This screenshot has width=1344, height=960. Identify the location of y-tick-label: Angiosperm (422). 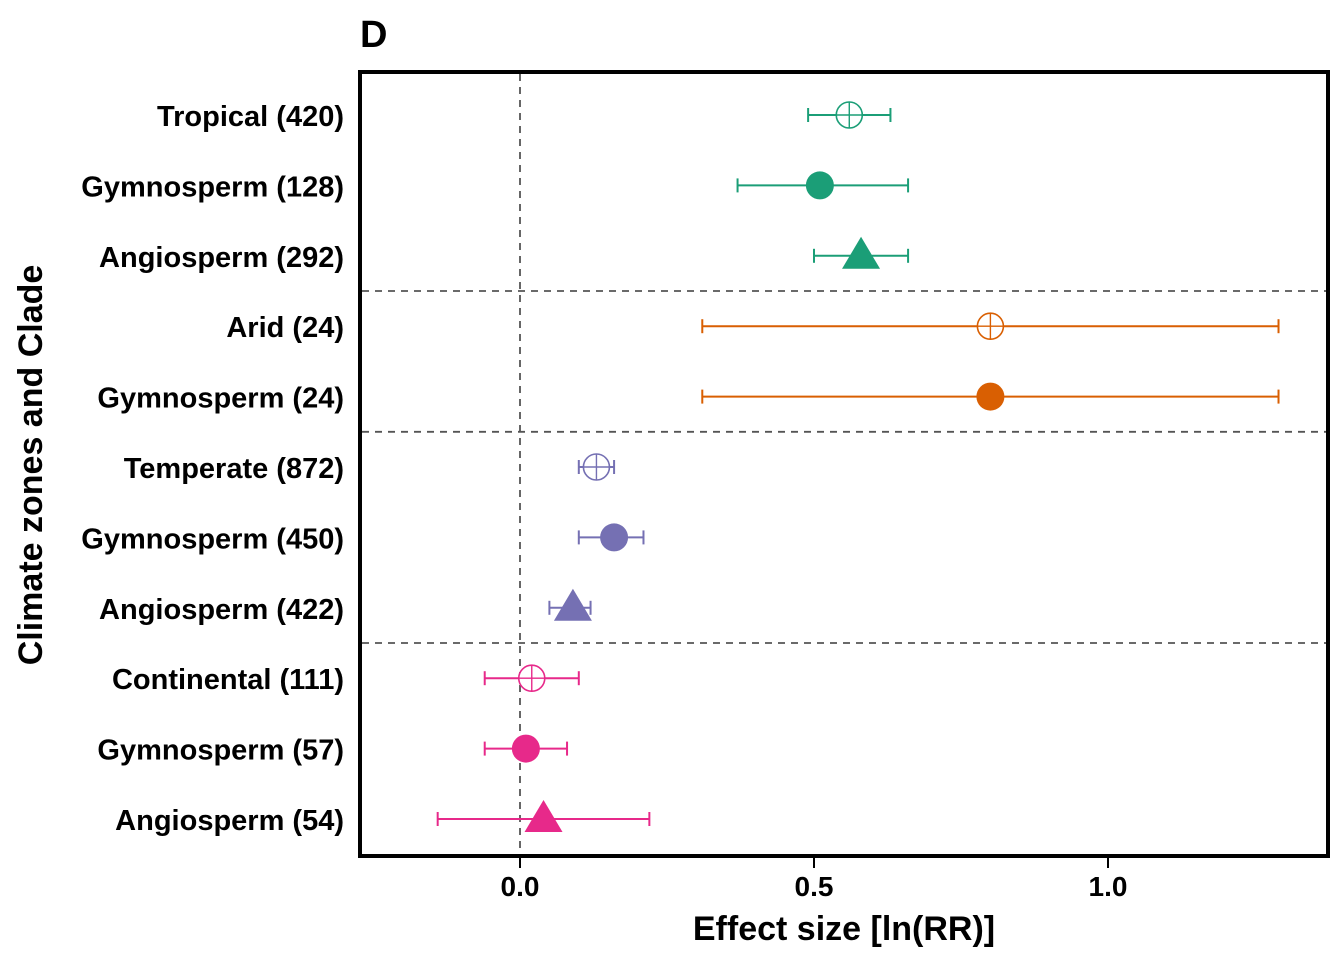
(221, 610).